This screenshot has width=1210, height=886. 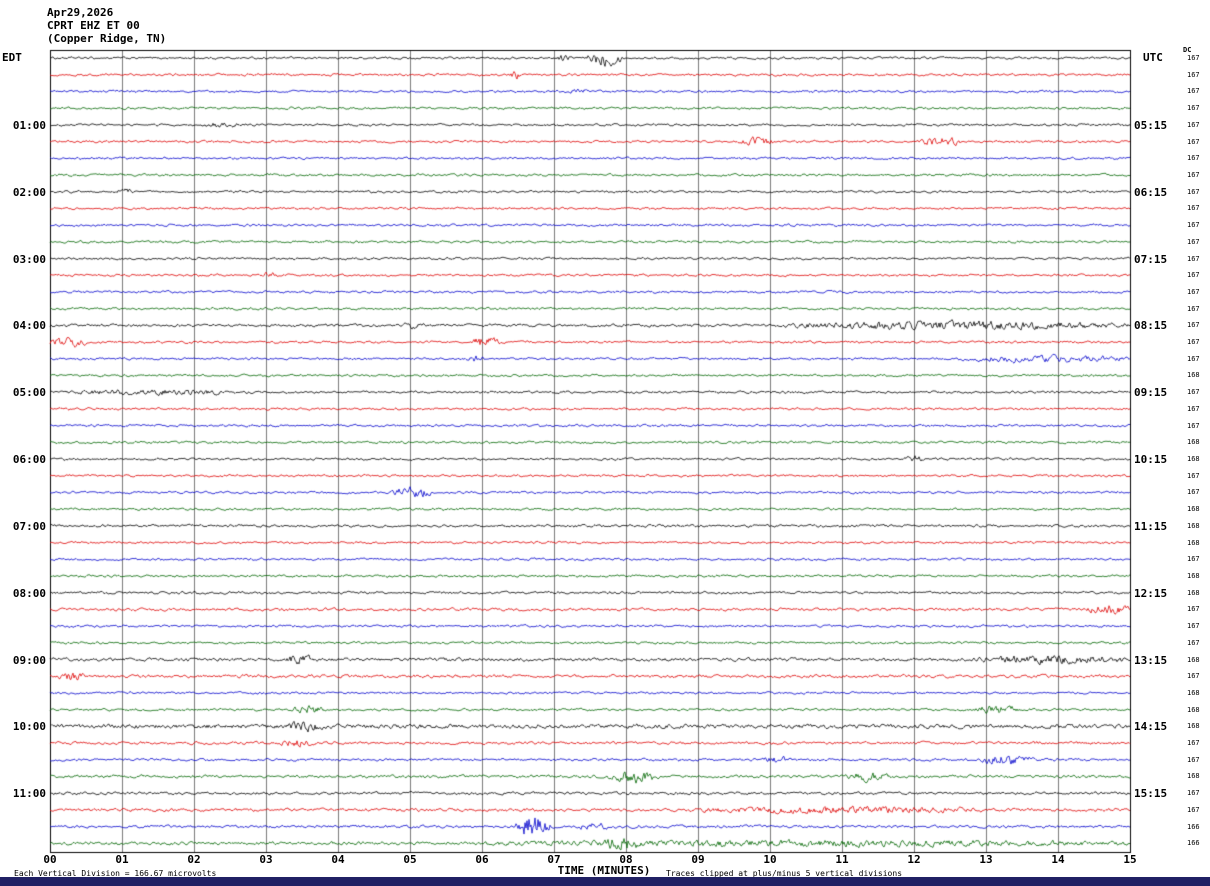 What do you see at coordinates (338, 859) in the screenshot?
I see `x-tick-label: 04` at bounding box center [338, 859].